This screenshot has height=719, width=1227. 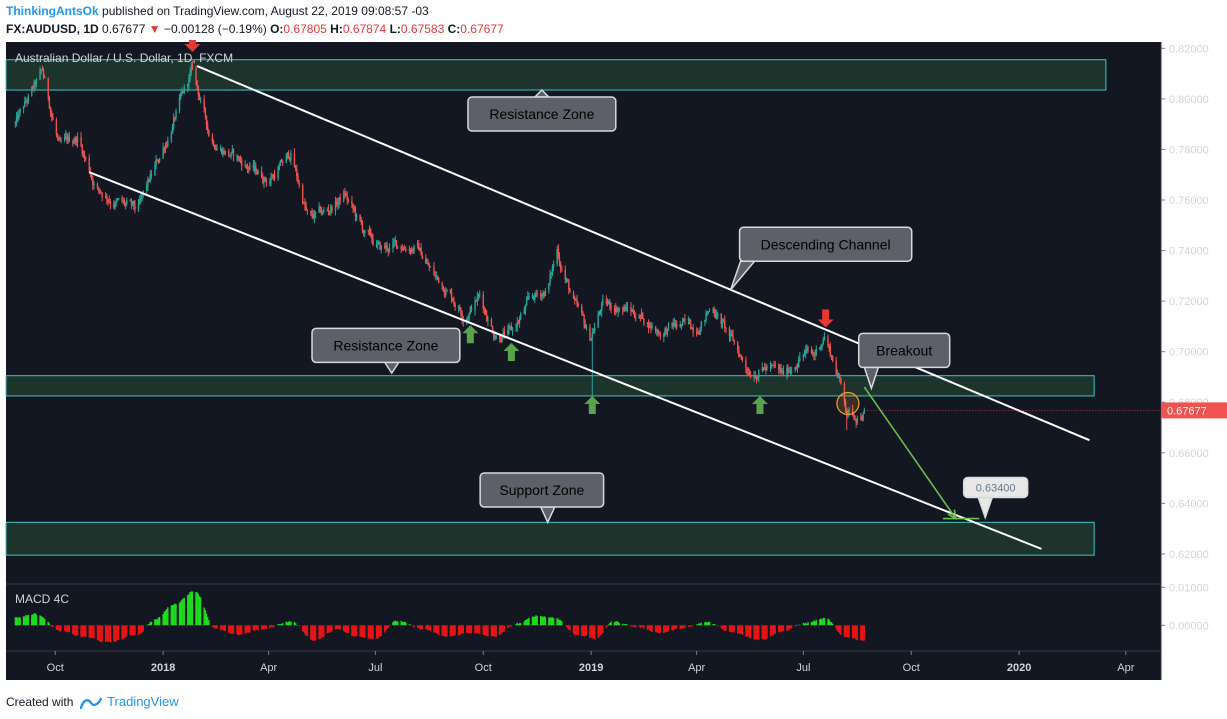 What do you see at coordinates (1189, 150) in the screenshot?
I see `y-tick-label: 0.78000` at bounding box center [1189, 150].